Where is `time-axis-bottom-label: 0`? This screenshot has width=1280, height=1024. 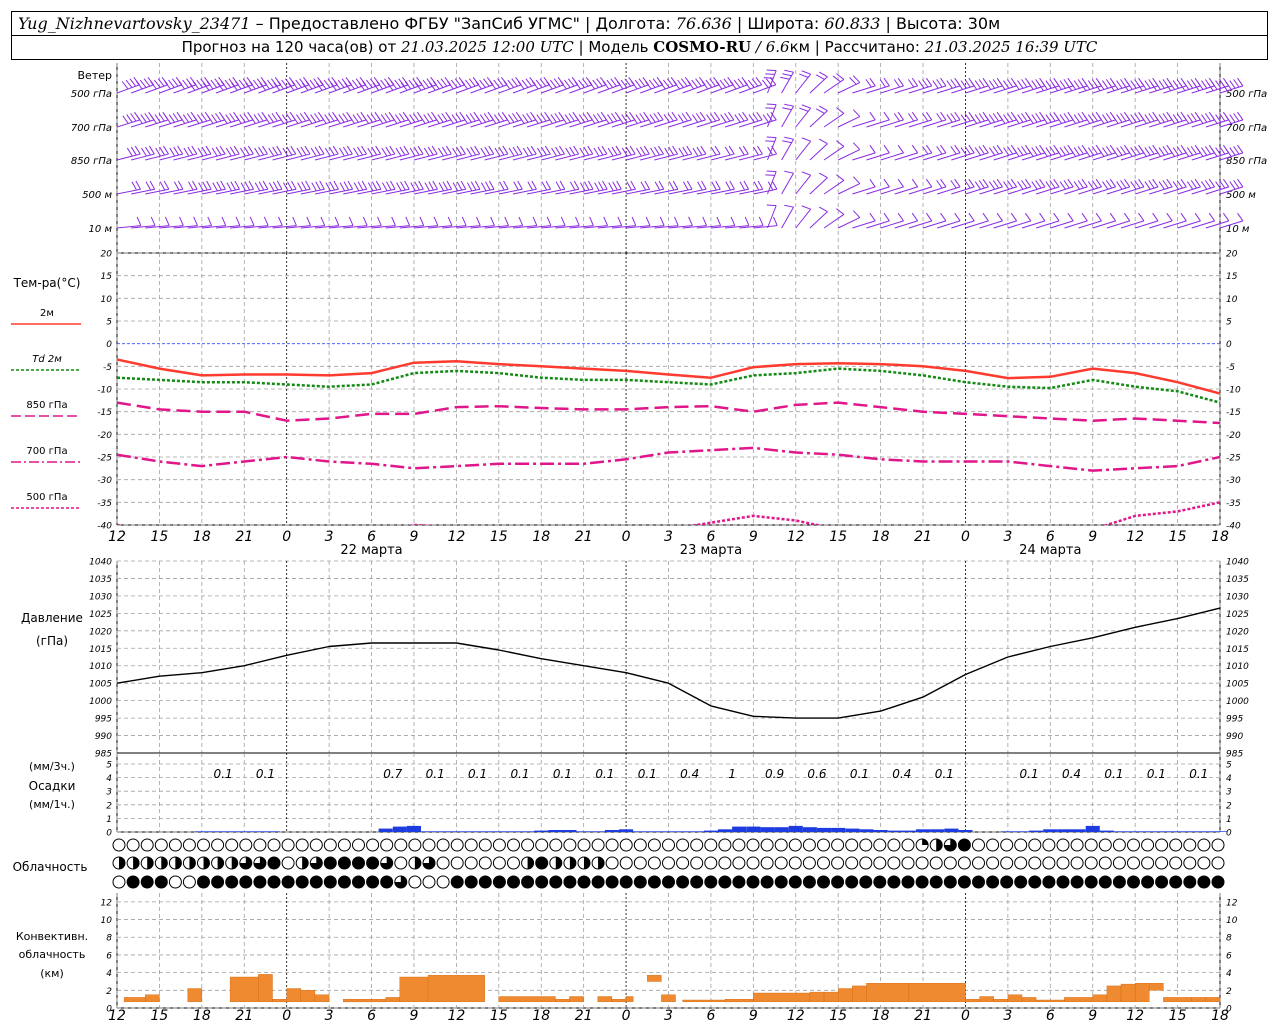 time-axis-bottom-label: 0 is located at coordinates (626, 1016).